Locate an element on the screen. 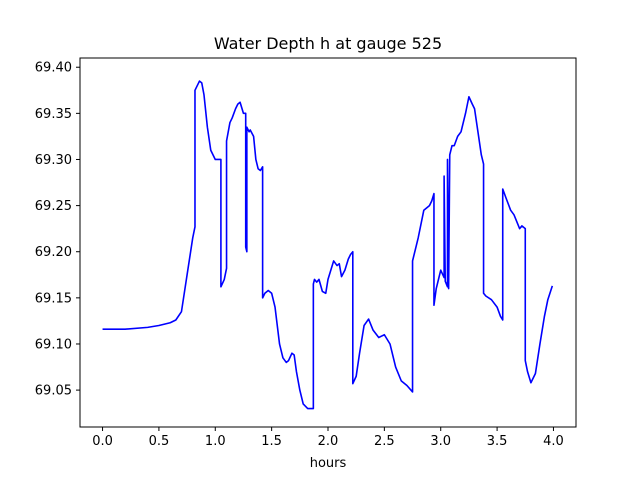  y-tick-label: 69.15 is located at coordinates (53, 298).